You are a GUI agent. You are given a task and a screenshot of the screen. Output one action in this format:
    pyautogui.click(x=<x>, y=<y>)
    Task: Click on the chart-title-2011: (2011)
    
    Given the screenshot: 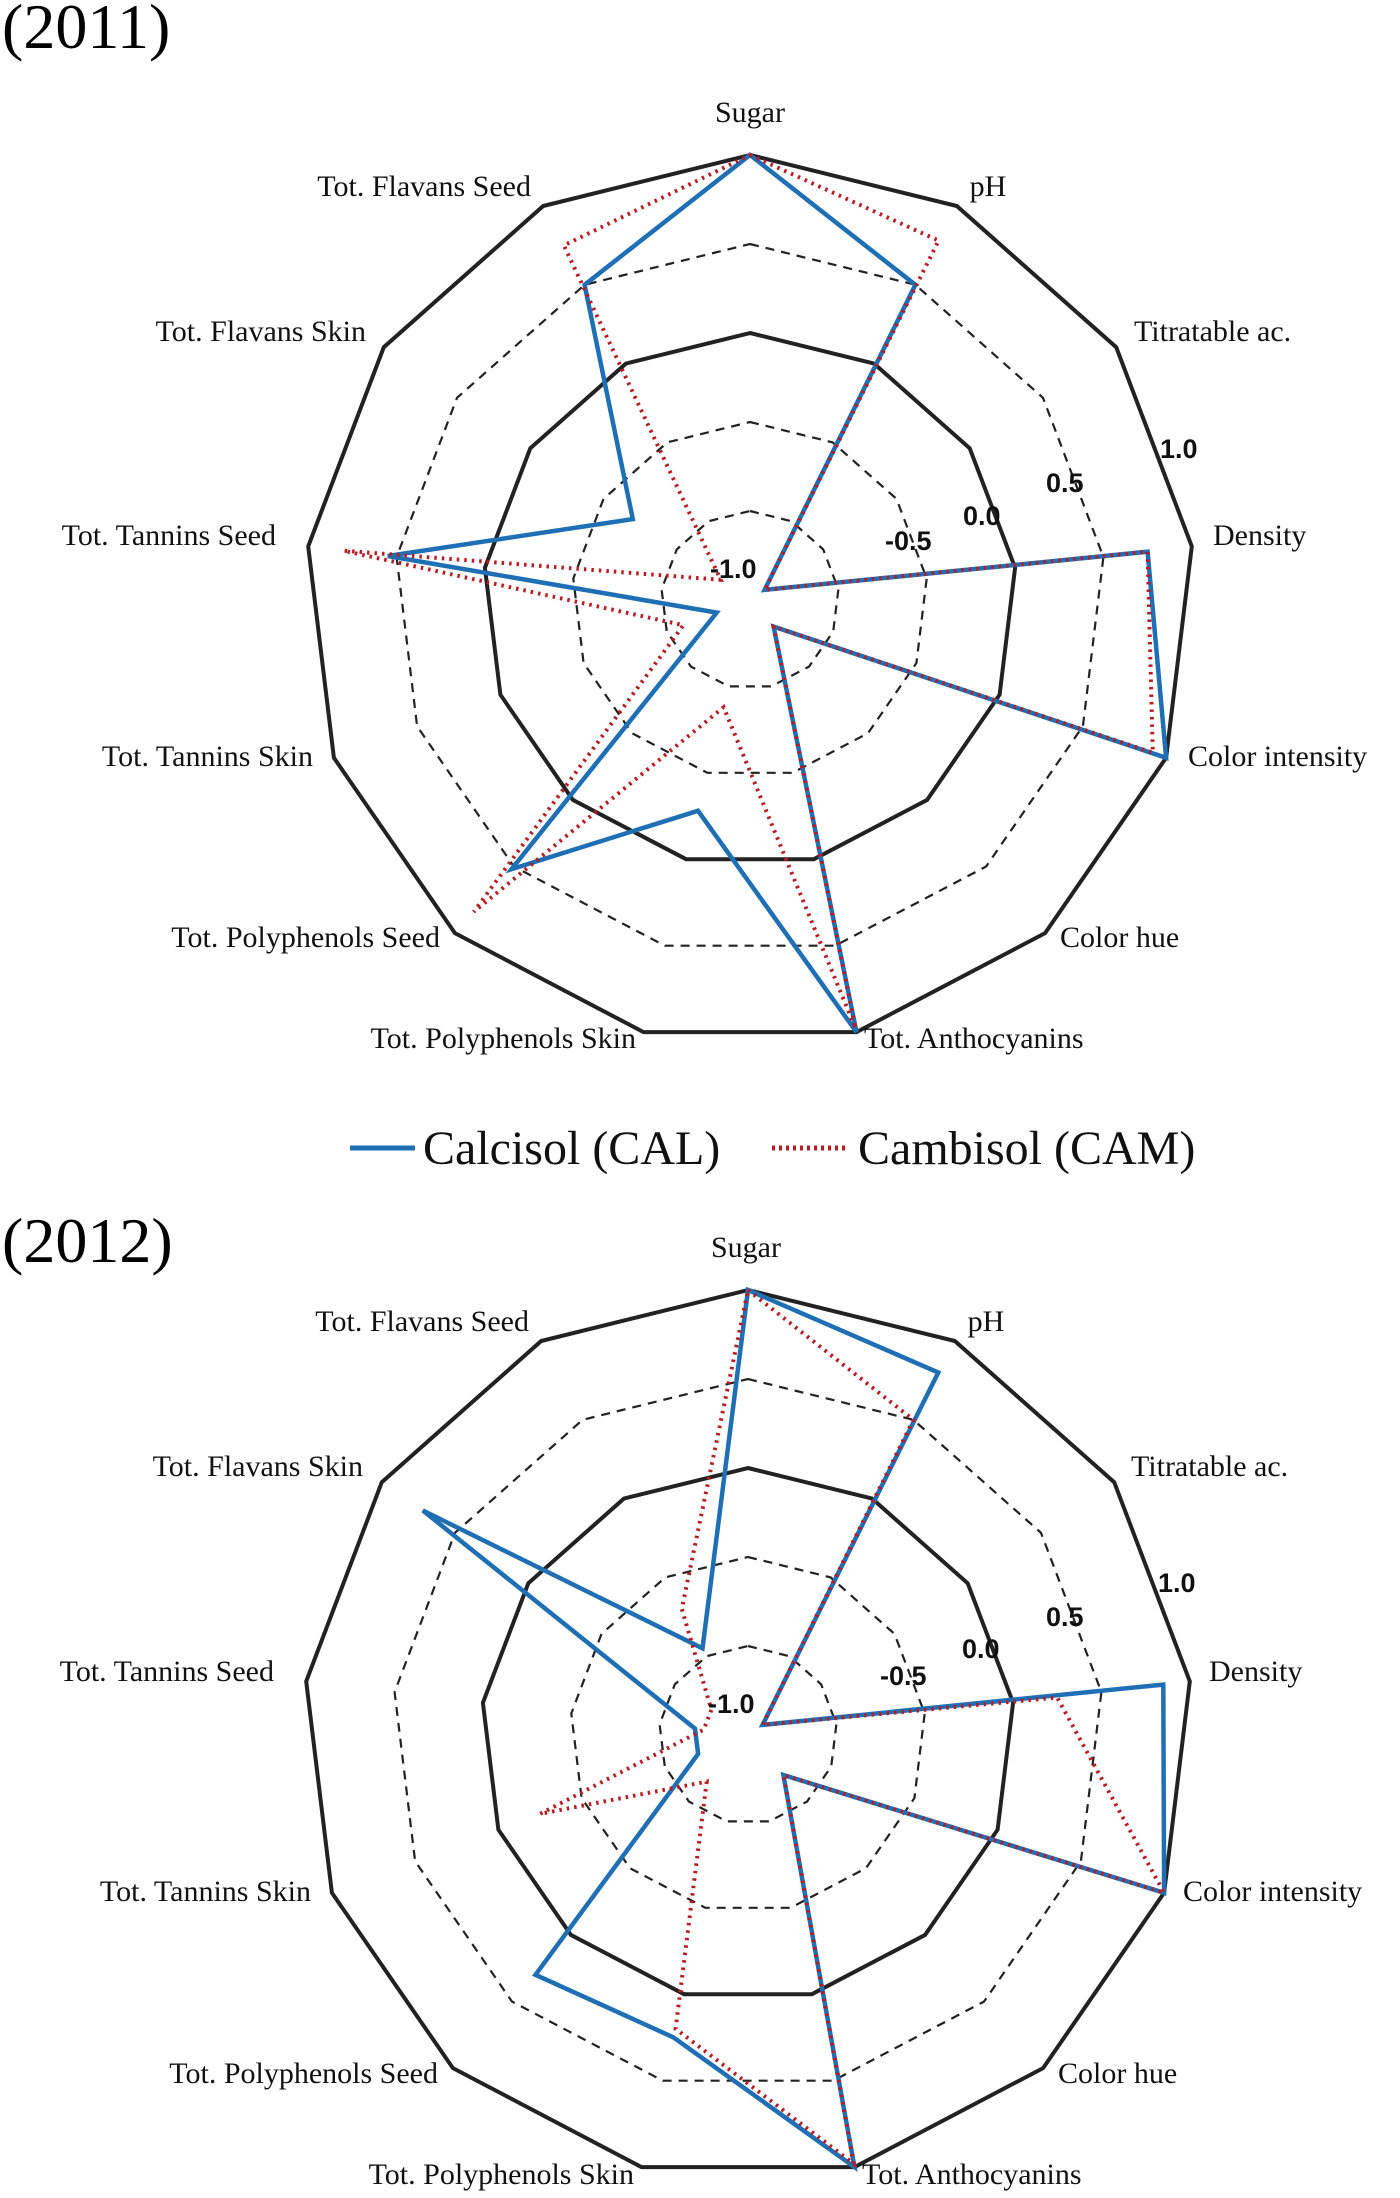 What is the action you would take?
    pyautogui.click(x=86, y=31)
    